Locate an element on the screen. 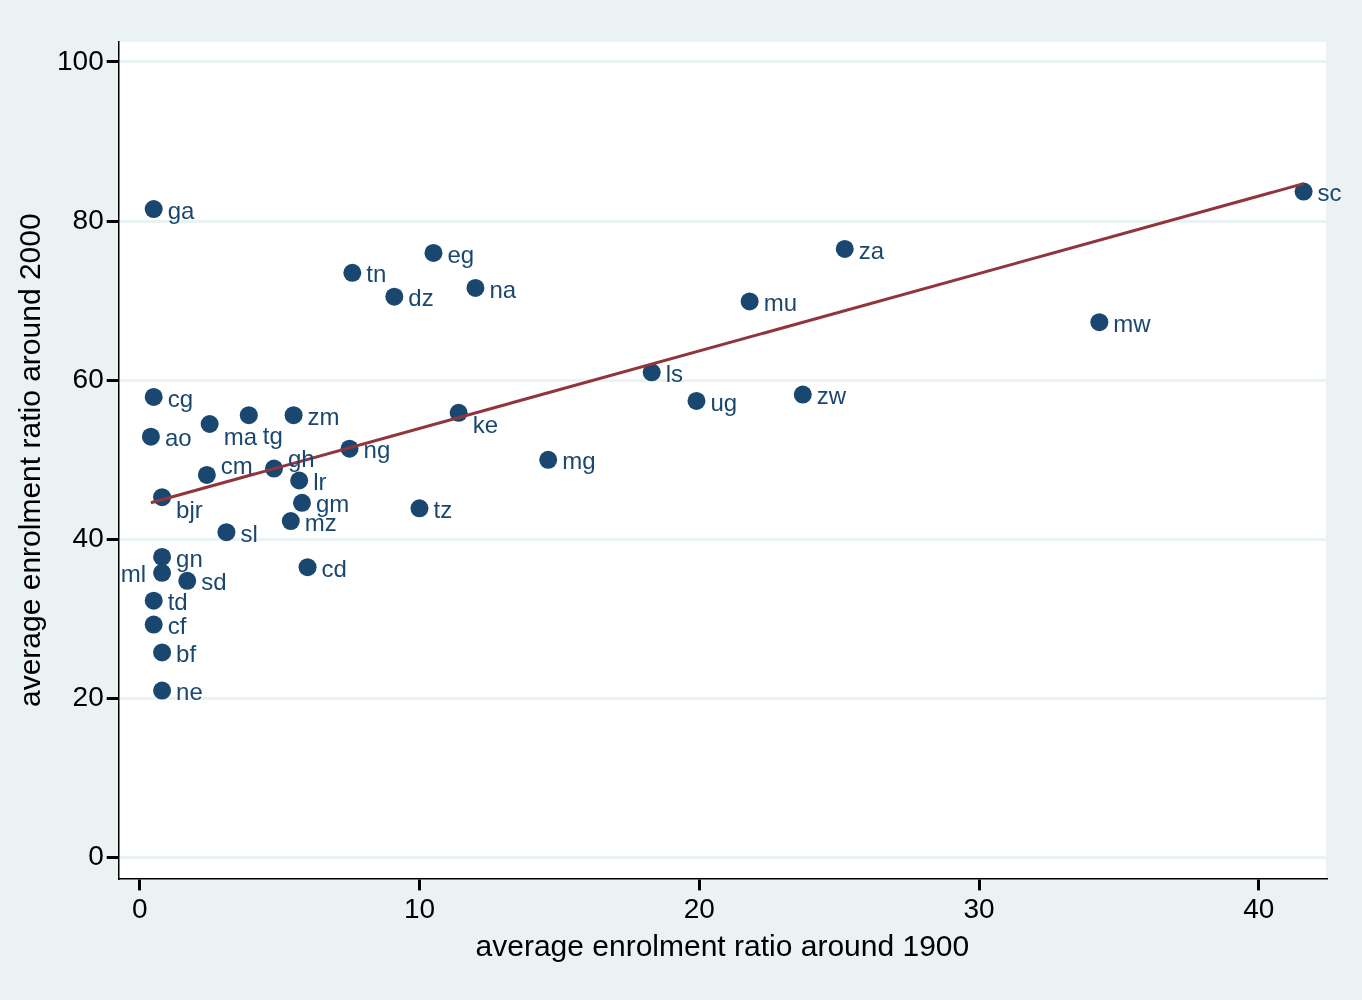 This screenshot has width=1362, height=1000. x-axis-title: average enrolment ratio around 1900 is located at coordinates (722, 946).